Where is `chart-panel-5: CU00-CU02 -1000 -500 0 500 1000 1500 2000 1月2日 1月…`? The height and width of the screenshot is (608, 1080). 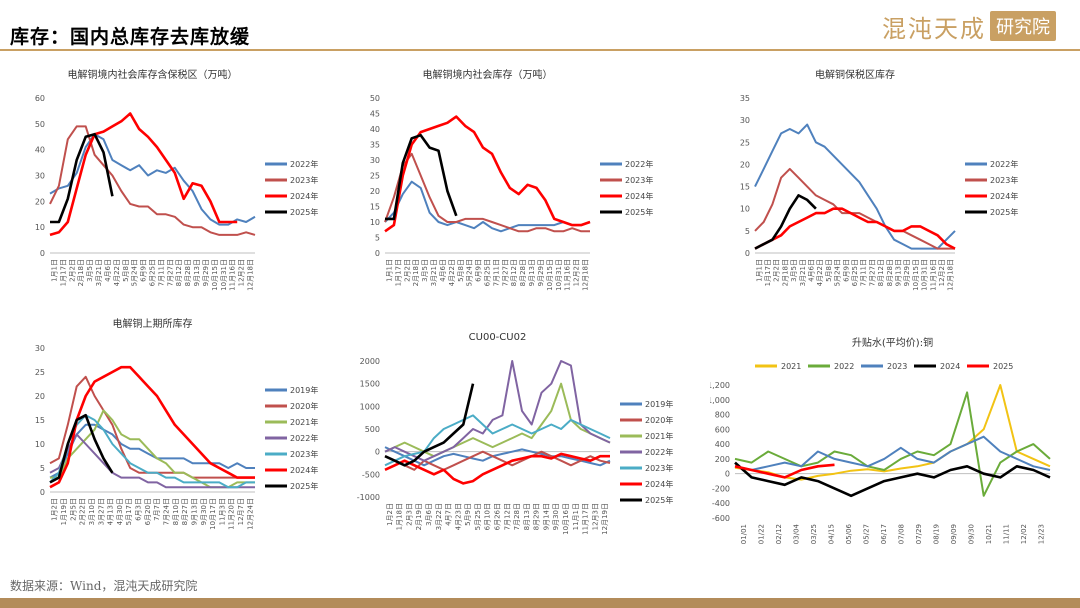
chart-panel-5: CU00-CU02 -1000 -500 0 500 1000 1500 2000 1月2日 1月… is located at coordinates (532, 451).